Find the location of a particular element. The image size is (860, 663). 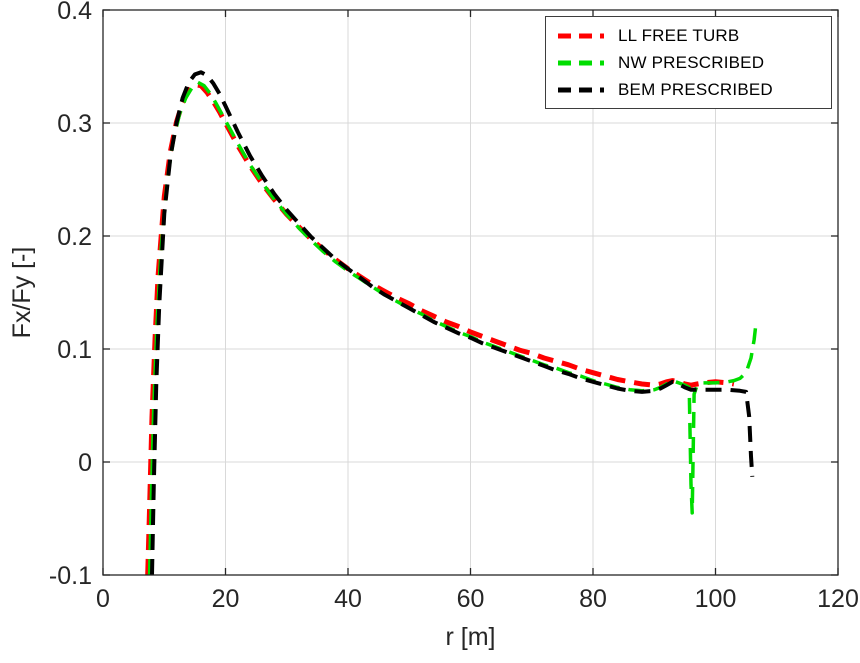

legend-item: NW PRESCRIBED is located at coordinates (688, 62).